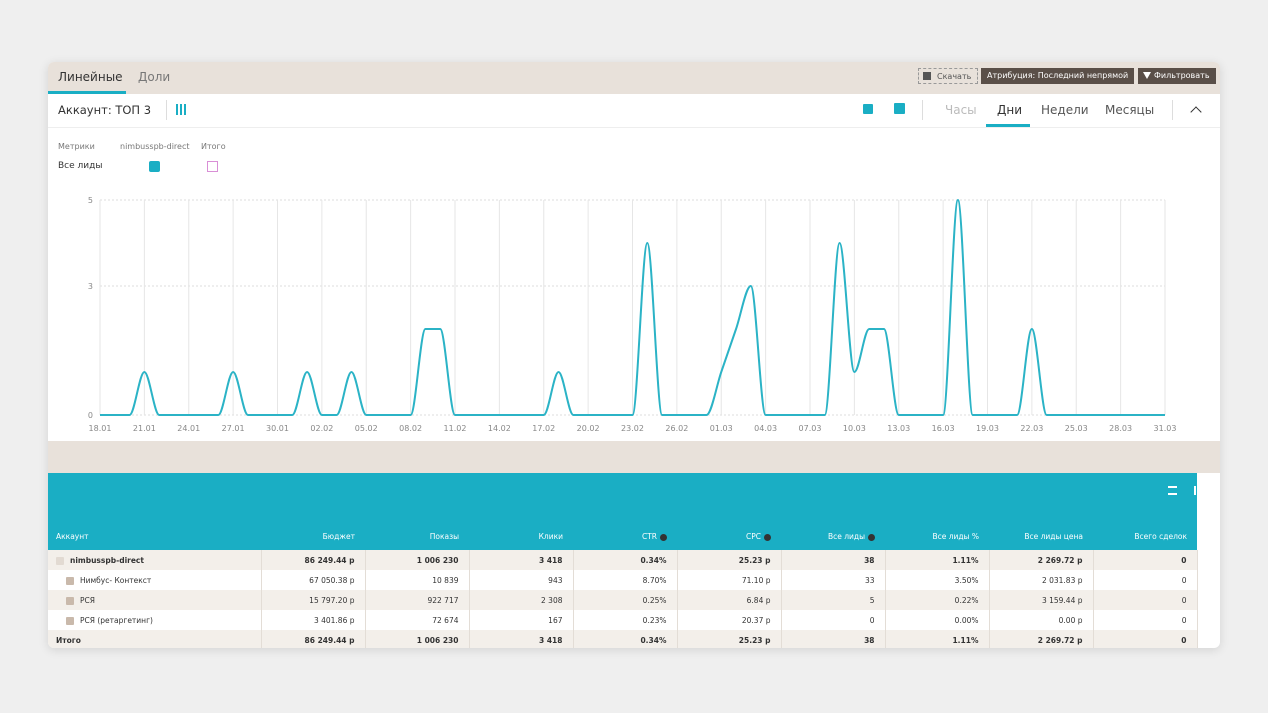 The height and width of the screenshot is (713, 1268). Describe the element at coordinates (943, 428) in the screenshot. I see `x-tick-label: 16.03` at that location.